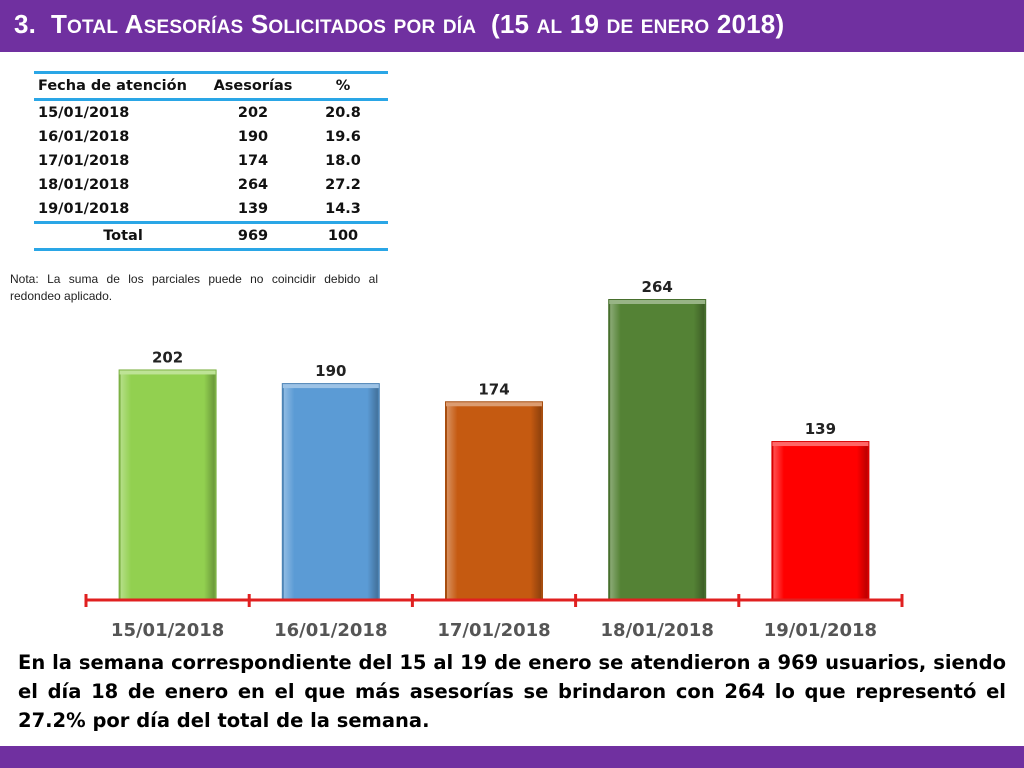  Describe the element at coordinates (657, 287) in the screenshot. I see `data-label: 264` at that location.